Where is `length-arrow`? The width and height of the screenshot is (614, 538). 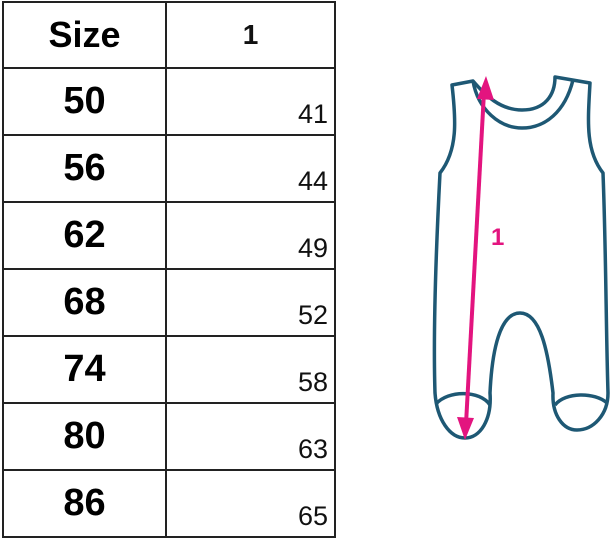 length-arrow is located at coordinates (475, 258).